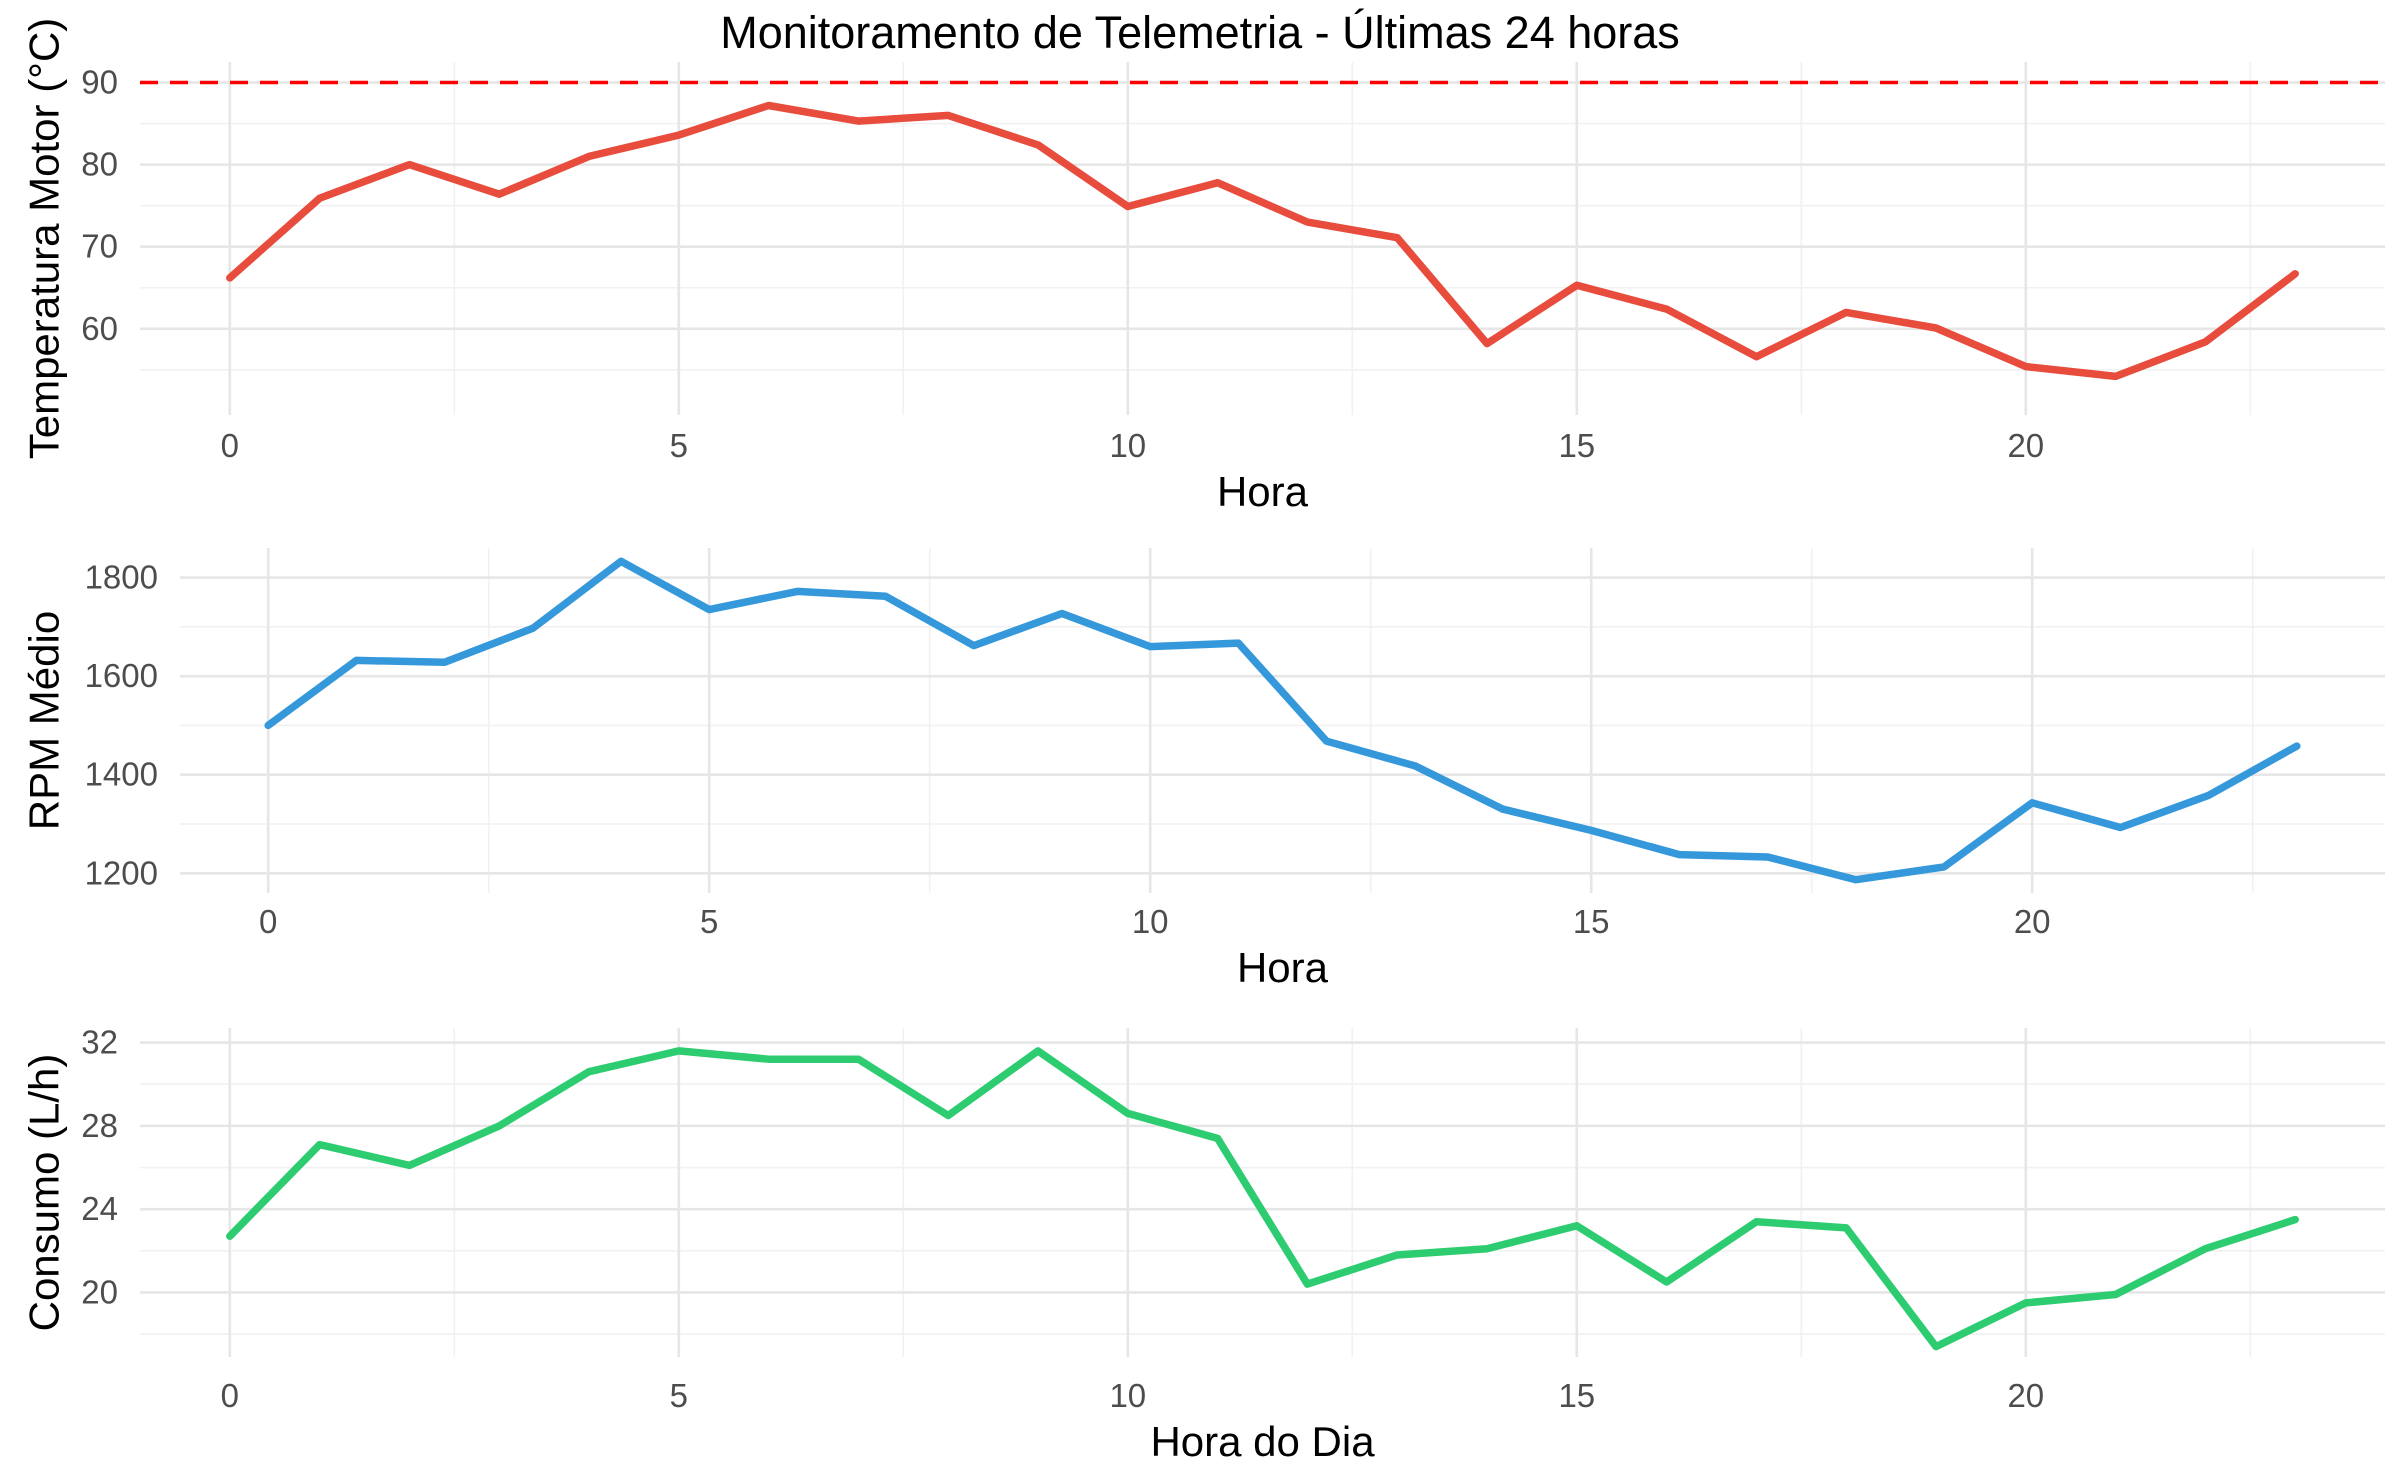 The width and height of the screenshot is (2400, 1483). Describe the element at coordinates (1127, 445) in the screenshot. I see `temperature-x-tick-label: 10` at that location.